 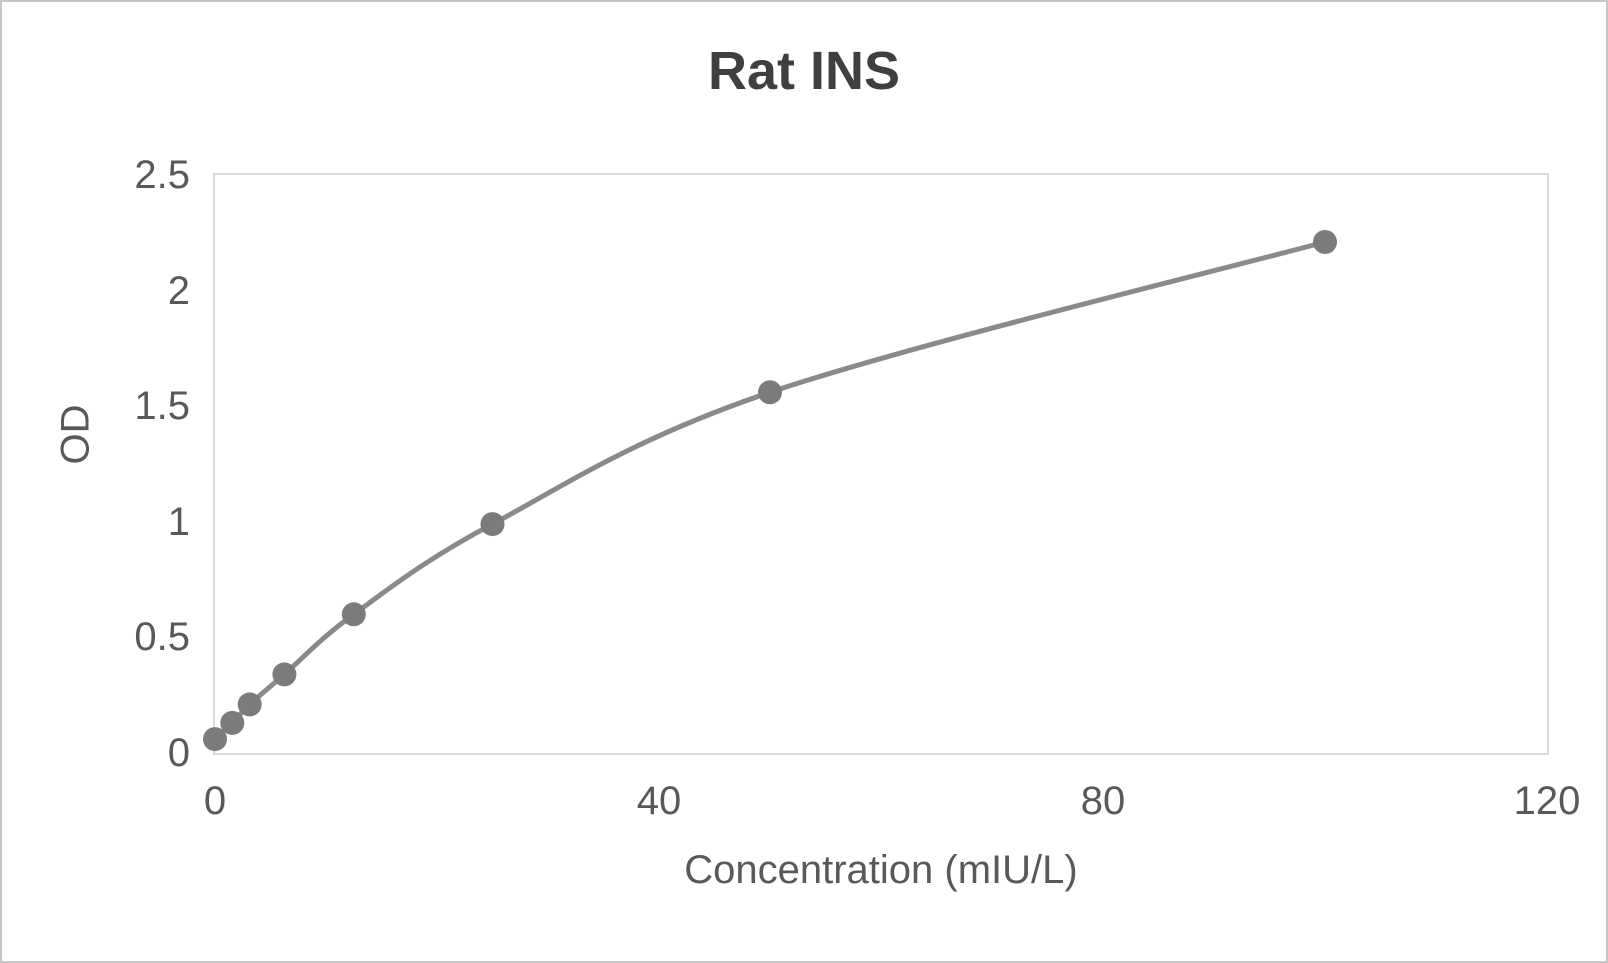 What do you see at coordinates (75, 434) in the screenshot?
I see `y-axis-title: OD` at bounding box center [75, 434].